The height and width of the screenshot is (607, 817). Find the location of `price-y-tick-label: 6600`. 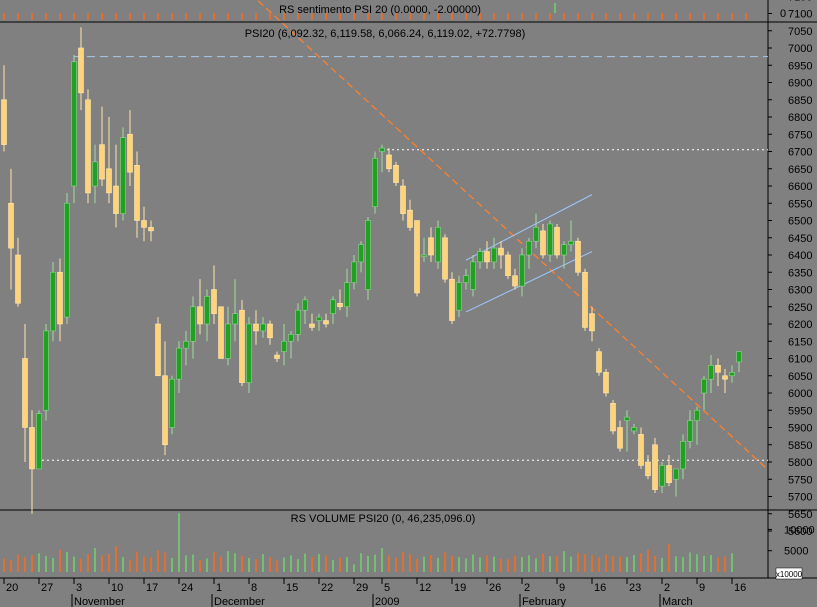

price-y-tick-label: 6600 is located at coordinates (800, 187).